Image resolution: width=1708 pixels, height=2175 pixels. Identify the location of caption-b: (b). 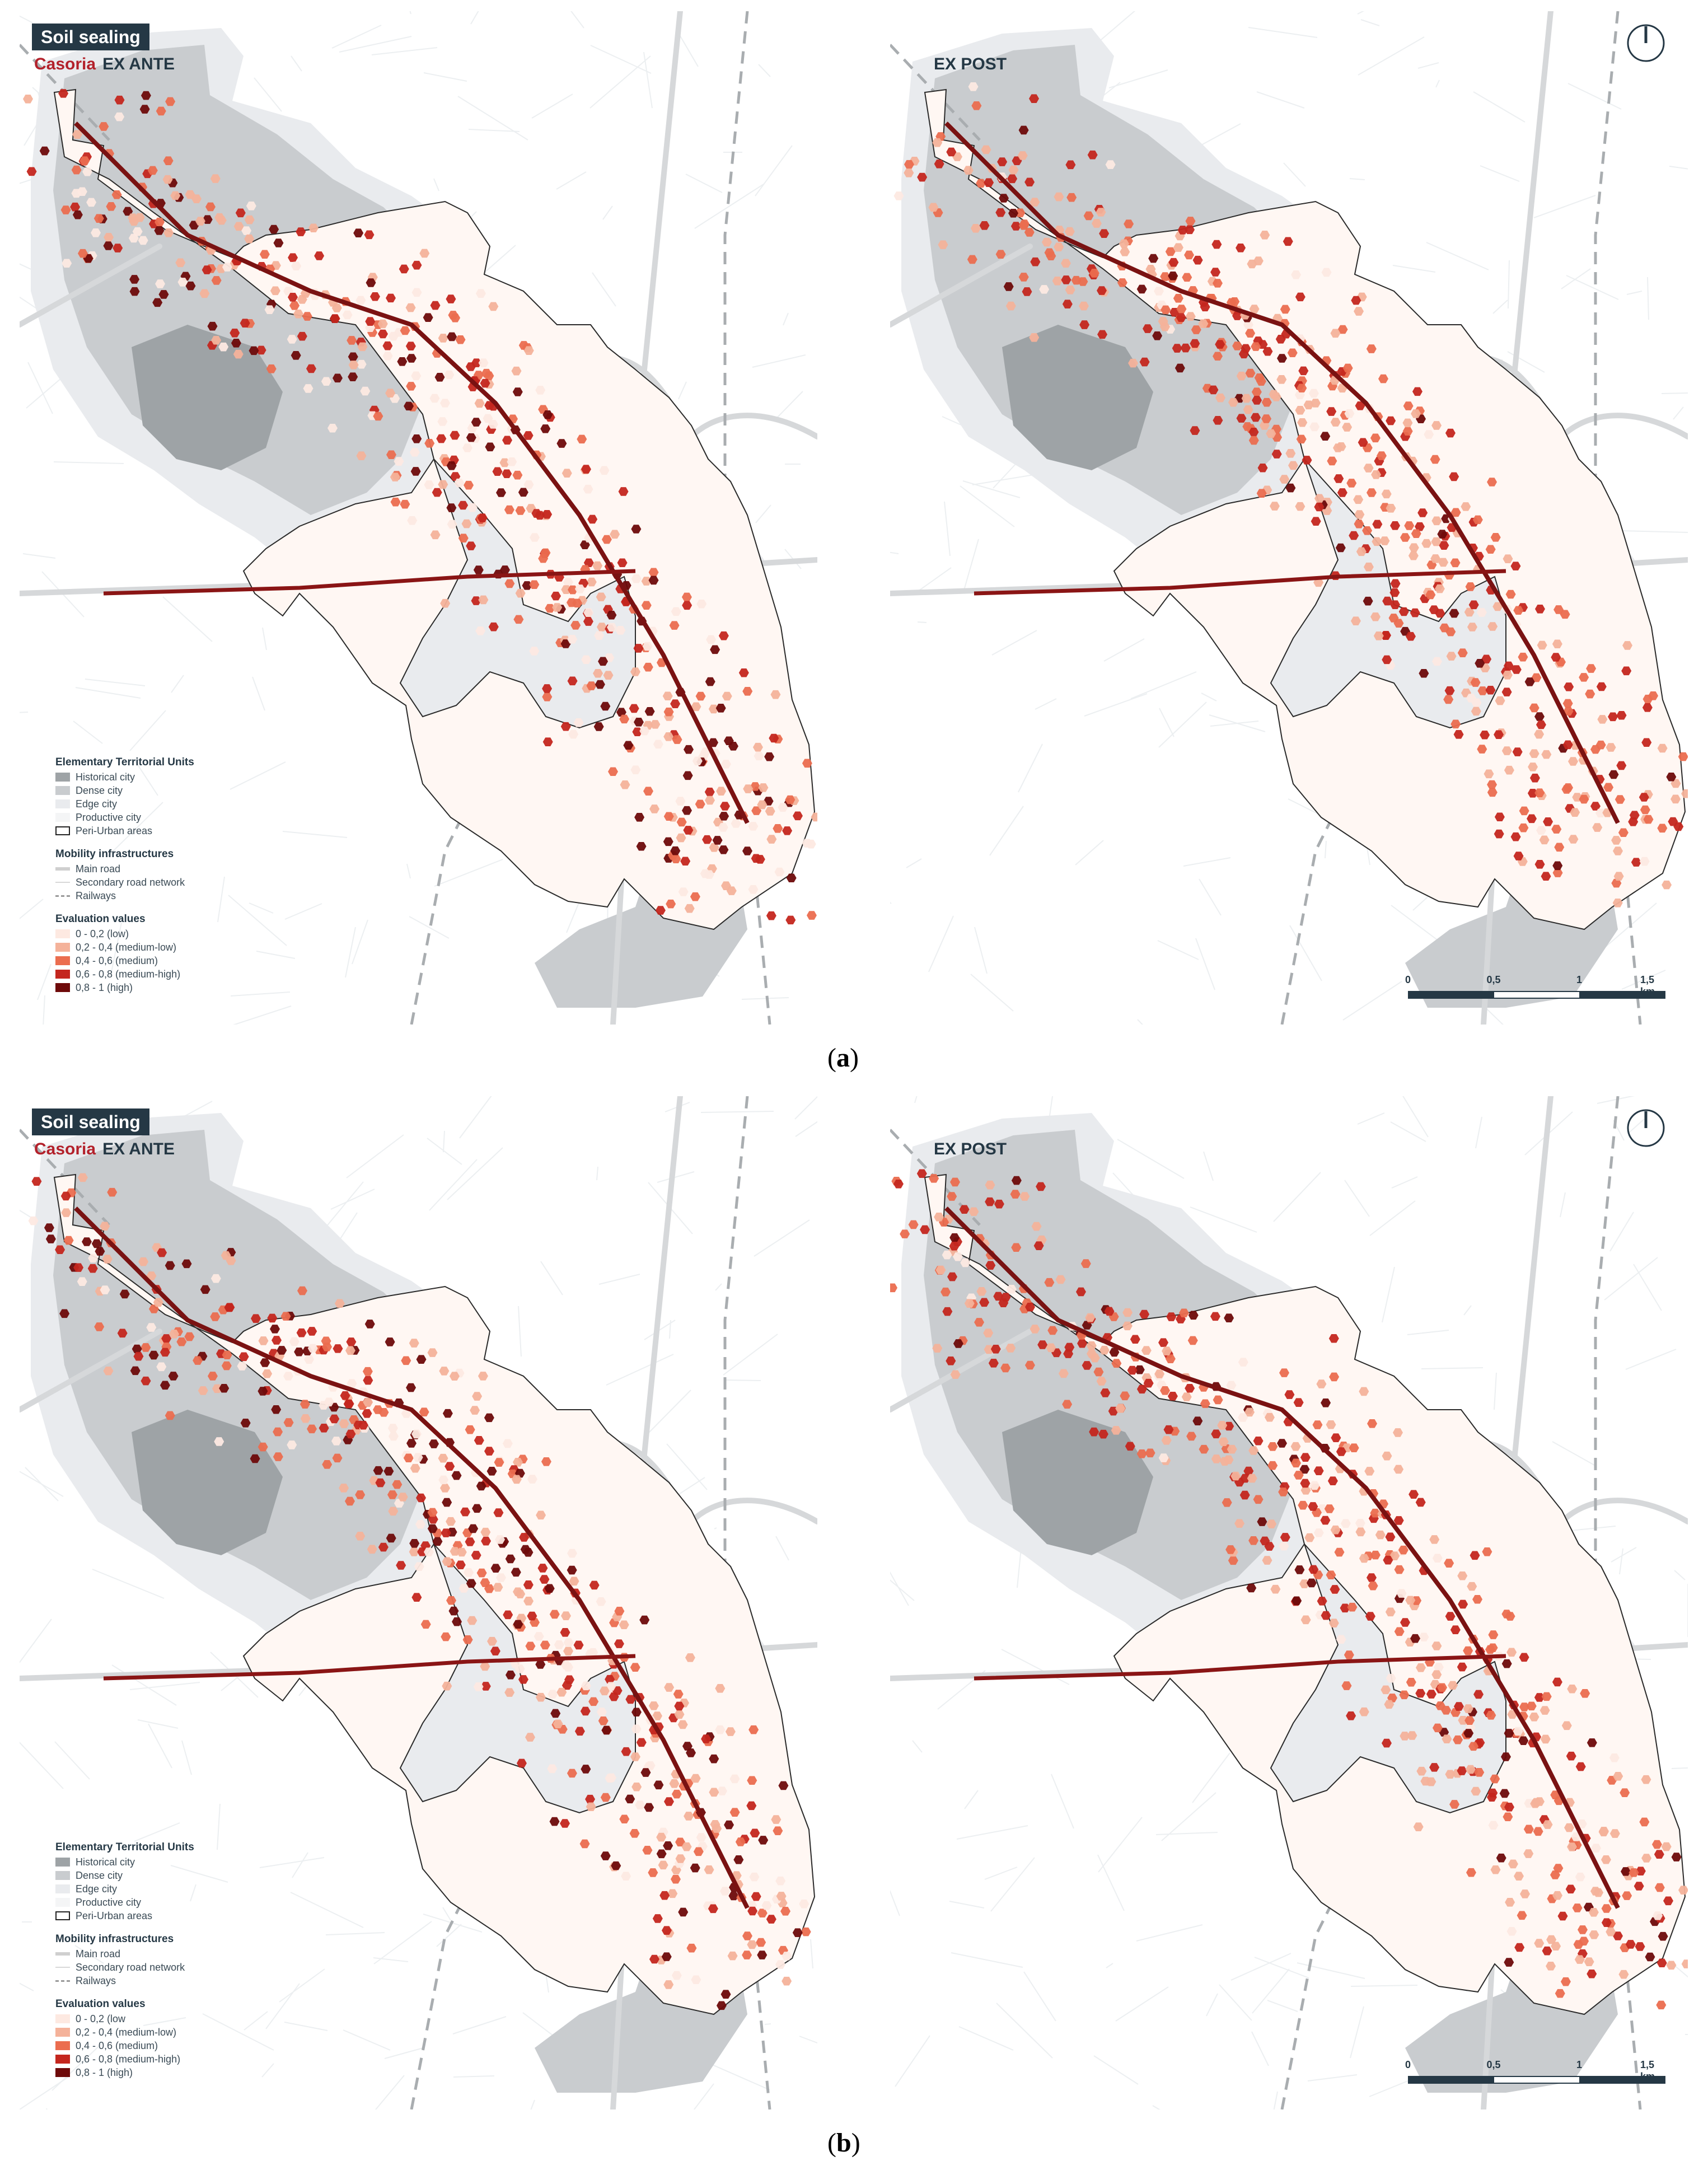
(843, 2143).